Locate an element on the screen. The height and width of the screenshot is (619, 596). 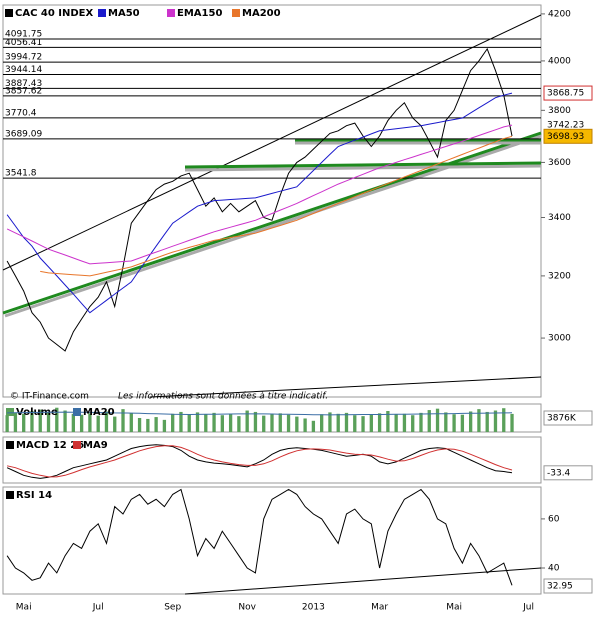
legend-label: MA200 is located at coordinates (261, 13).